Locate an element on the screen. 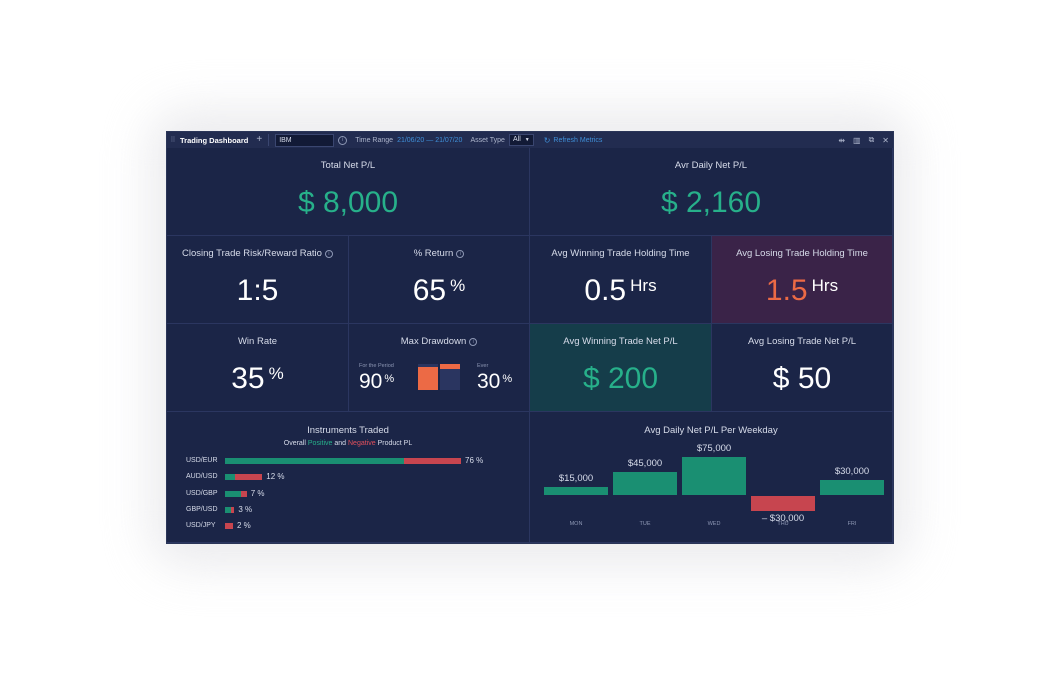  drawdown-ever-caption: Ever is located at coordinates (483, 366).